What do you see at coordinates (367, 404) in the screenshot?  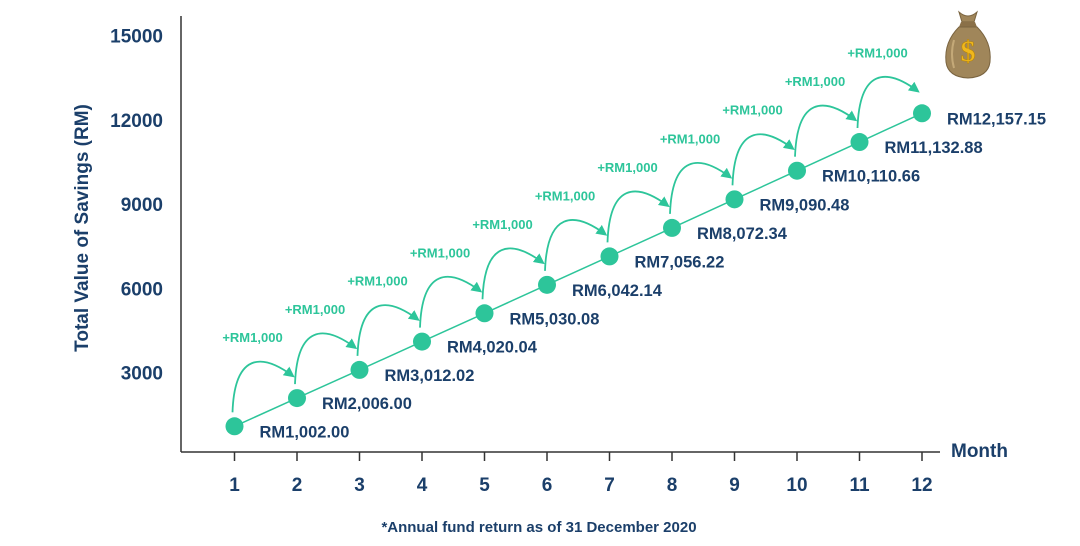 I see `data-value-label: RM2,006.00` at bounding box center [367, 404].